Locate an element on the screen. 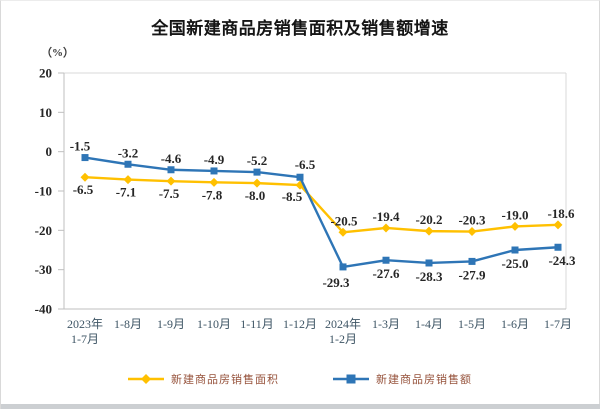 This screenshot has height=409, width=600. y-tick-label: -20 is located at coordinates (43, 230).